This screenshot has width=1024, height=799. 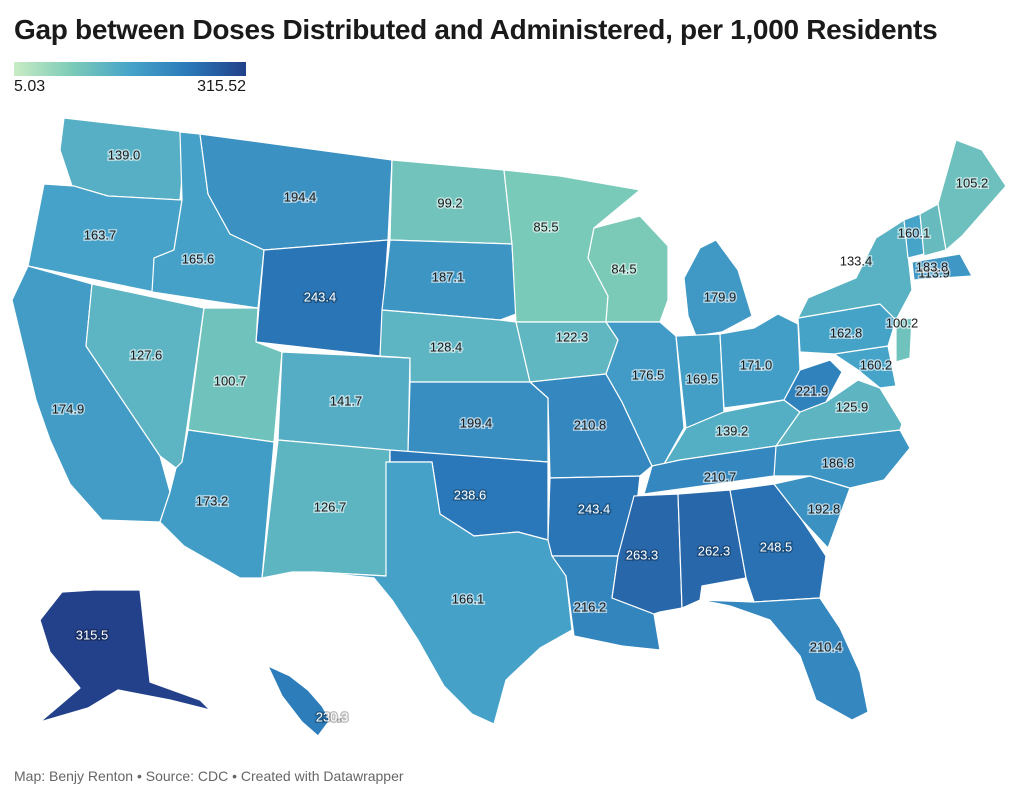 What do you see at coordinates (468, 598) in the screenshot?
I see `value-label-tx: 166.1` at bounding box center [468, 598].